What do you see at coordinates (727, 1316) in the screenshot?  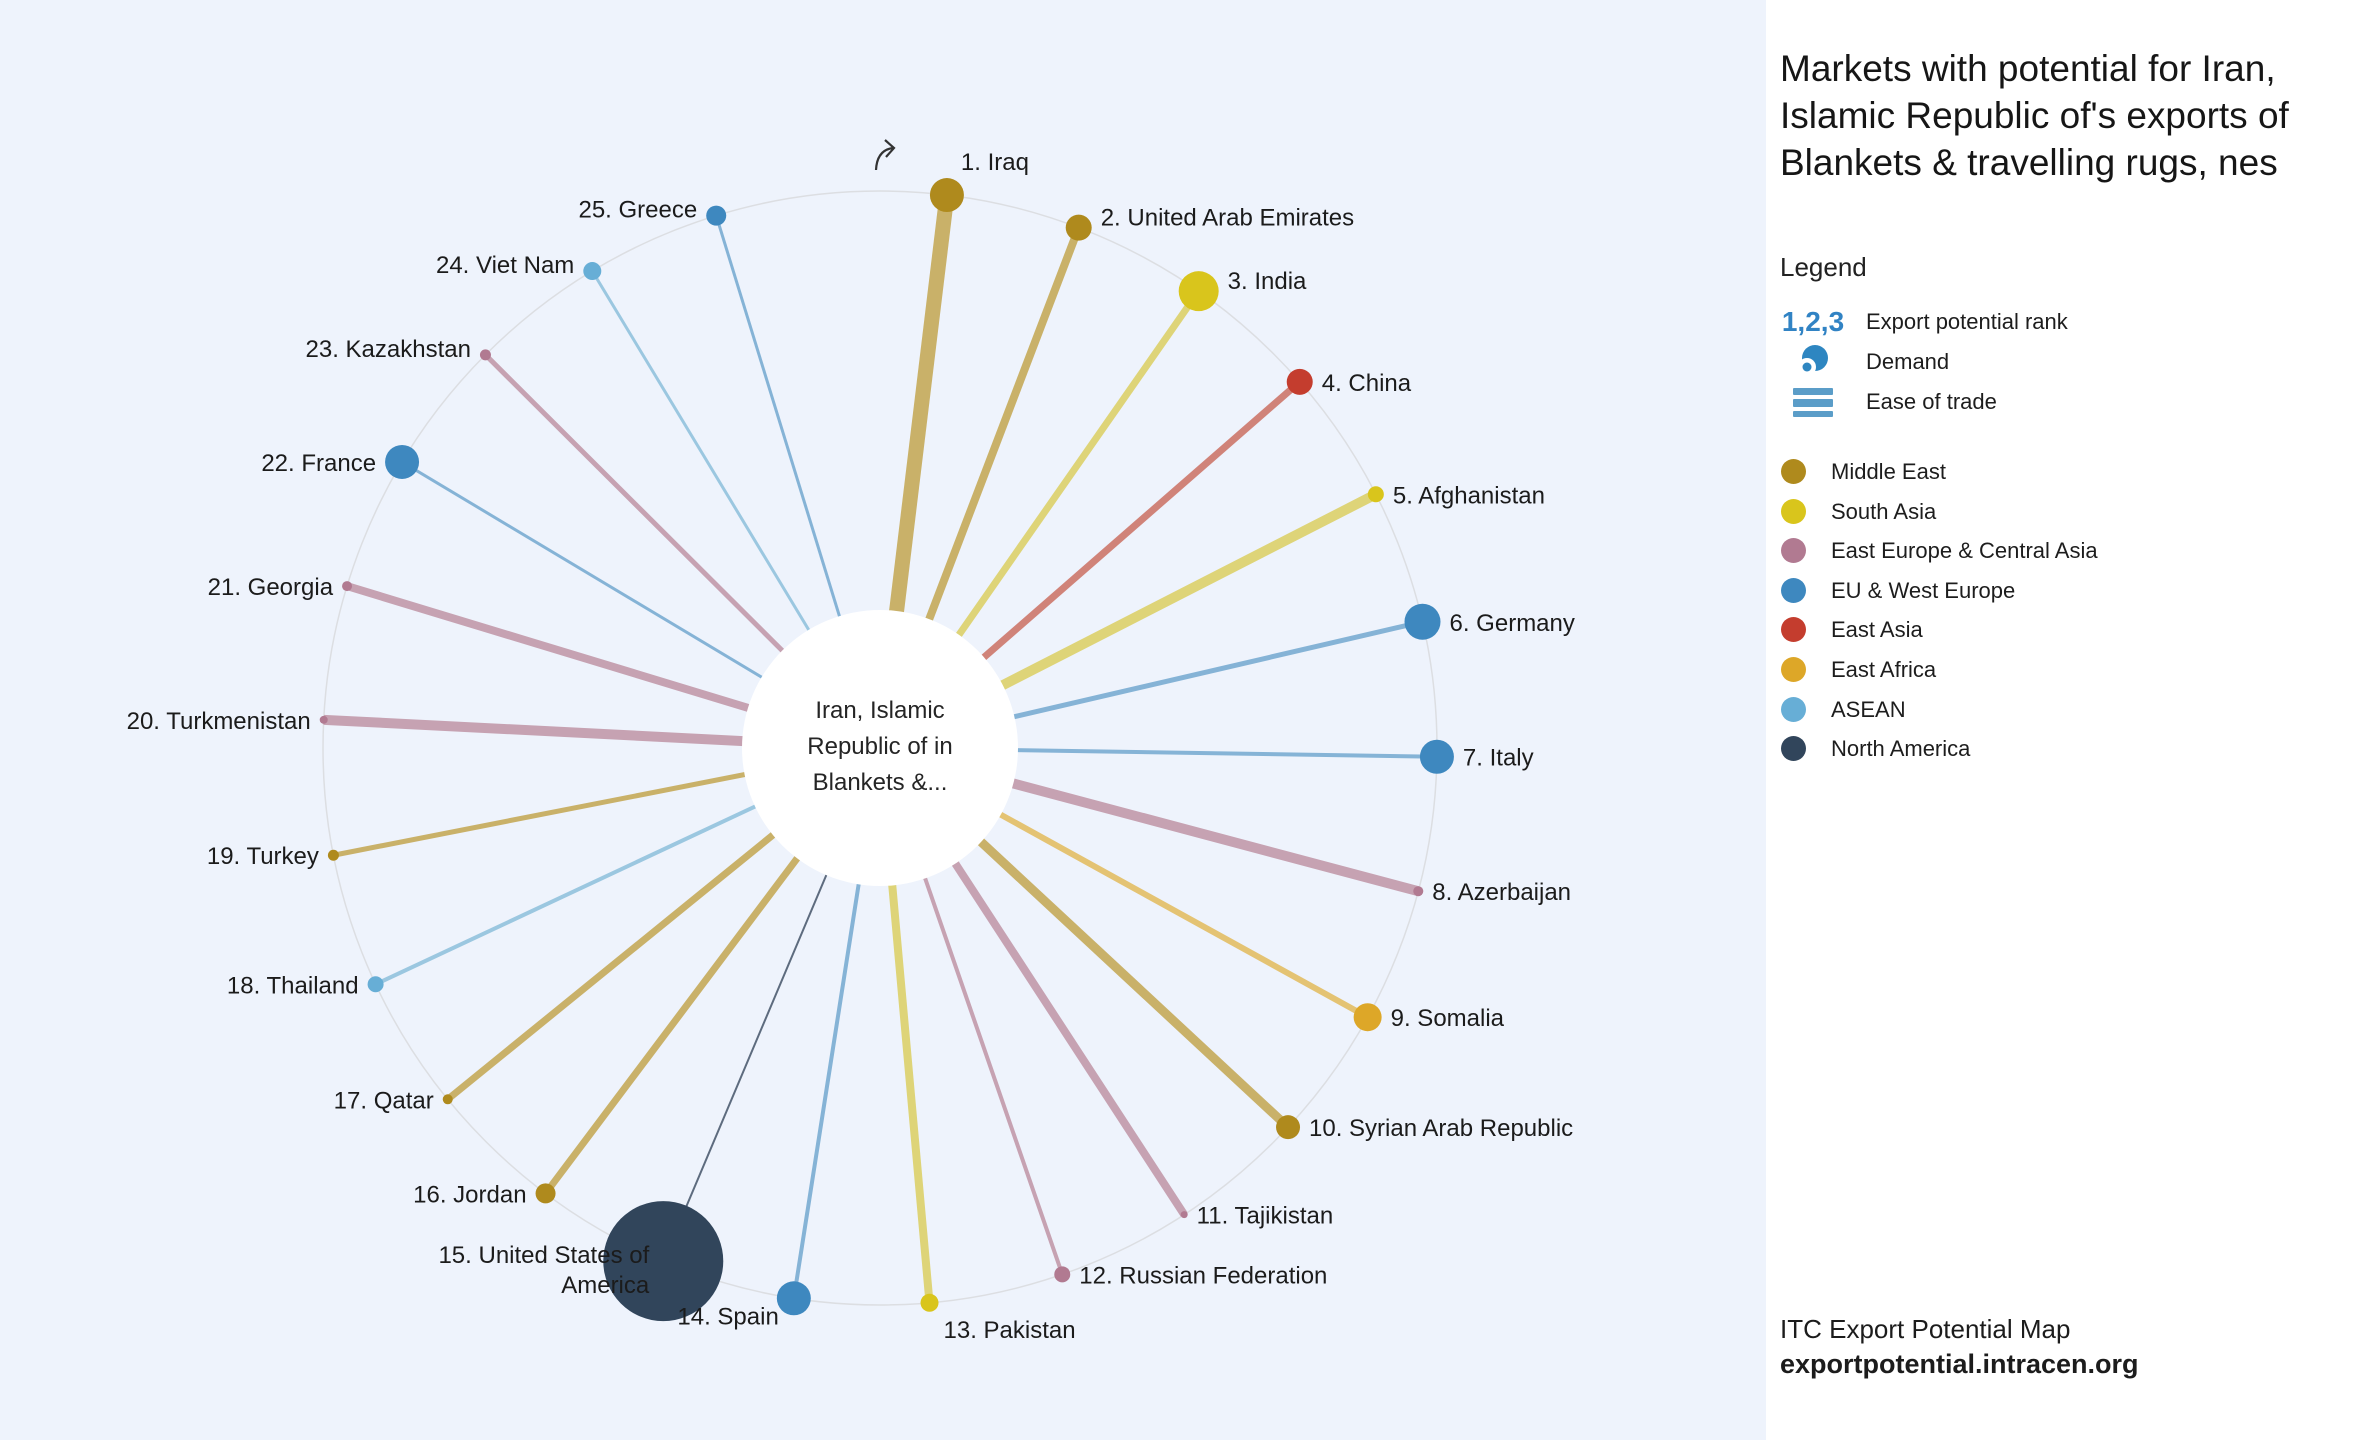 I see `market-label-spain: 14. Spain` at bounding box center [727, 1316].